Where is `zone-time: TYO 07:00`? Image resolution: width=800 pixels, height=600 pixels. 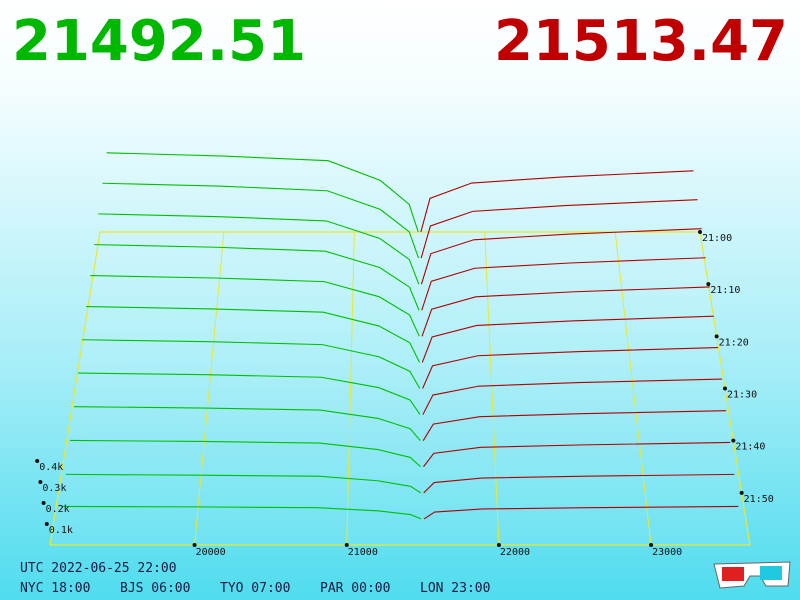
zone-time: TYO 07:00 is located at coordinates (255, 588).